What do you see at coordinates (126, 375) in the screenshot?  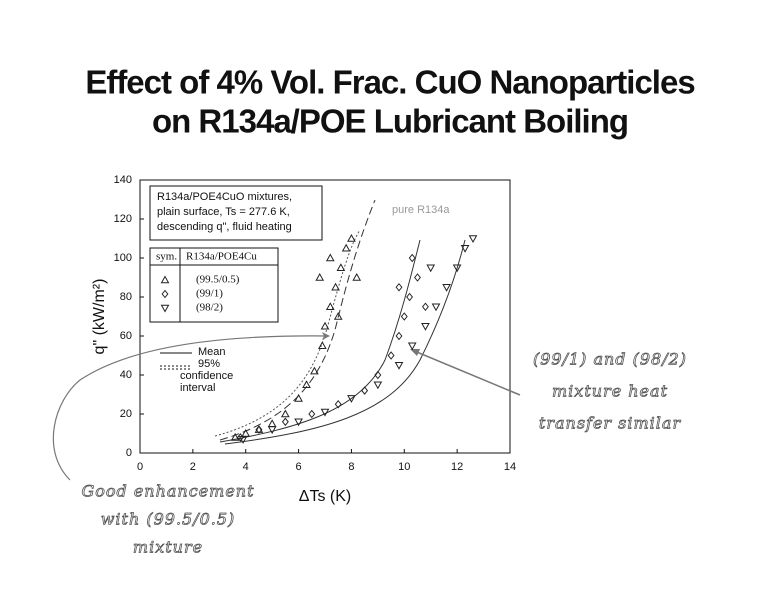 I see `y-tick-label: 40` at bounding box center [126, 375].